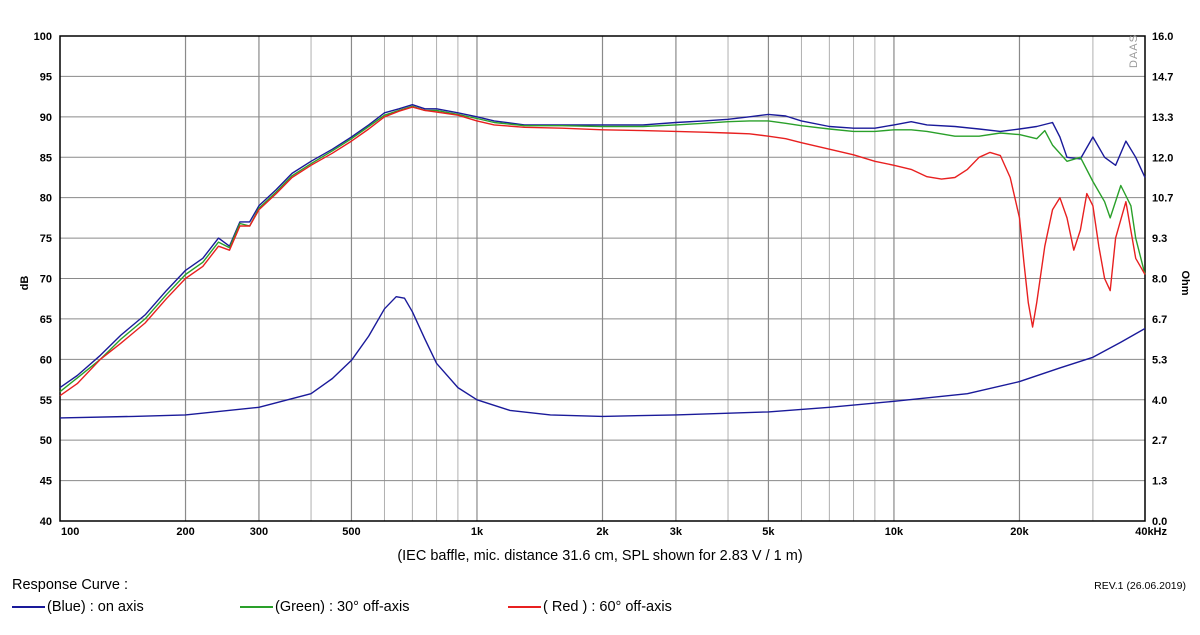 The height and width of the screenshot is (635, 1200). What do you see at coordinates (43, 37) in the screenshot?
I see `y-tick-label: 100` at bounding box center [43, 37].